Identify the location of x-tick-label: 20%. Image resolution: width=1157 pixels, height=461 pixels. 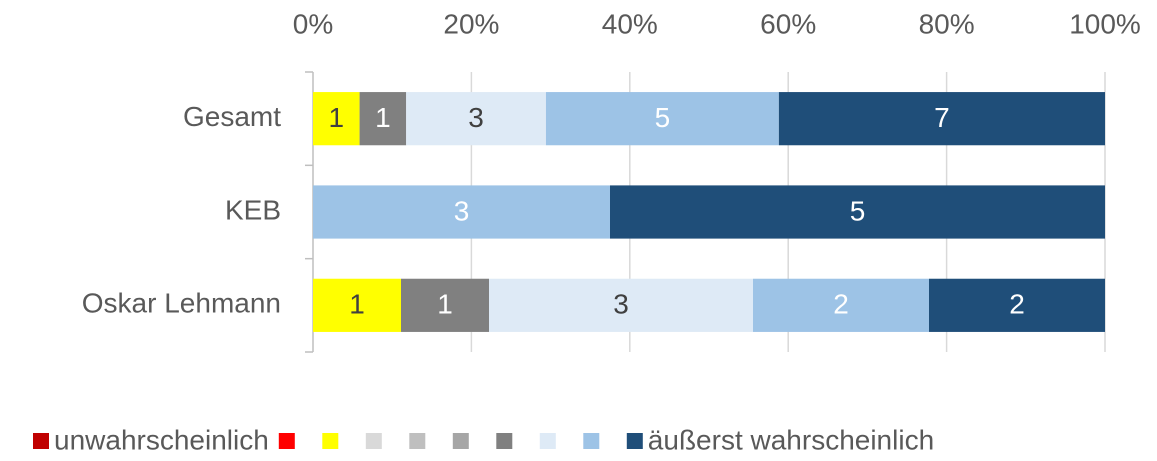
(471, 23).